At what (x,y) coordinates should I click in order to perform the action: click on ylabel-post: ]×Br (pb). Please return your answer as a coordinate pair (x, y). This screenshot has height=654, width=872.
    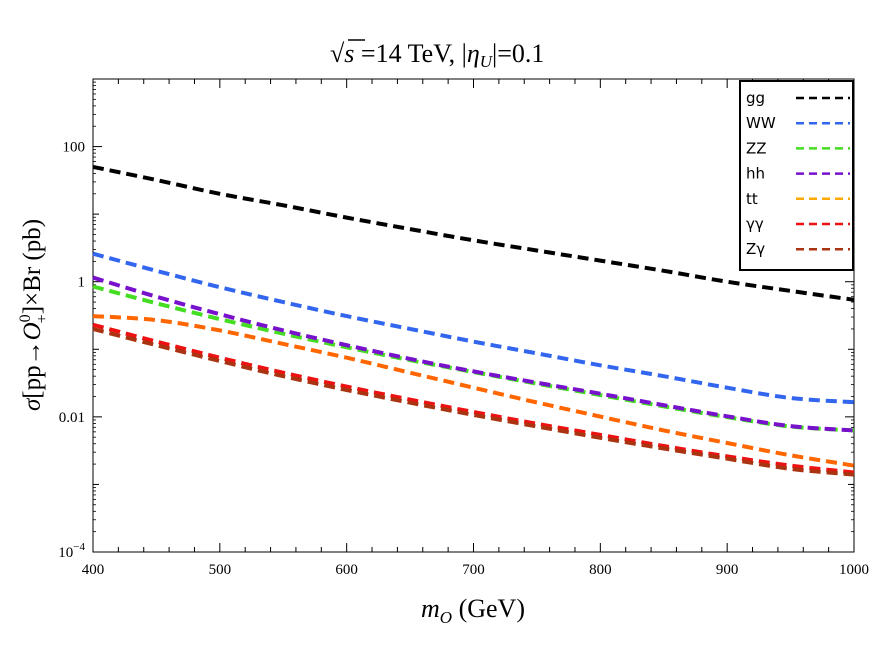
    Looking at the image, I should click on (32, 266).